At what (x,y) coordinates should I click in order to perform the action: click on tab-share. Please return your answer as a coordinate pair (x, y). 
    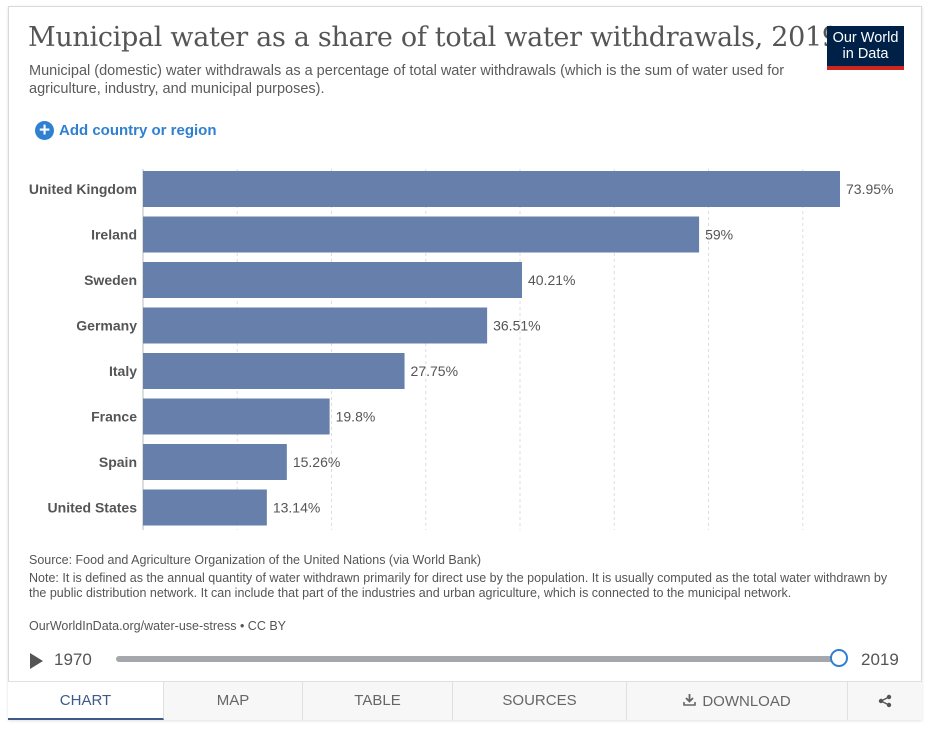
    Looking at the image, I should click on (885, 701).